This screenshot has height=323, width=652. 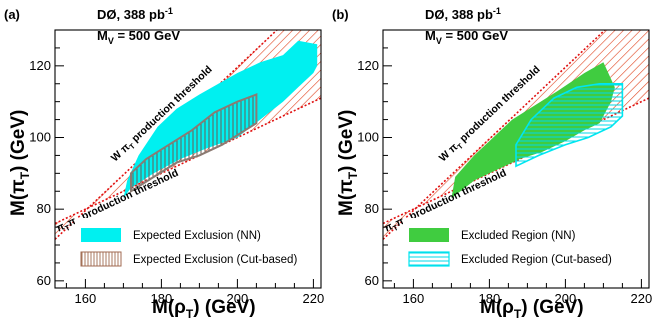 I want to click on legend-label-nn: Excluded Region (NN), so click(x=518, y=236).